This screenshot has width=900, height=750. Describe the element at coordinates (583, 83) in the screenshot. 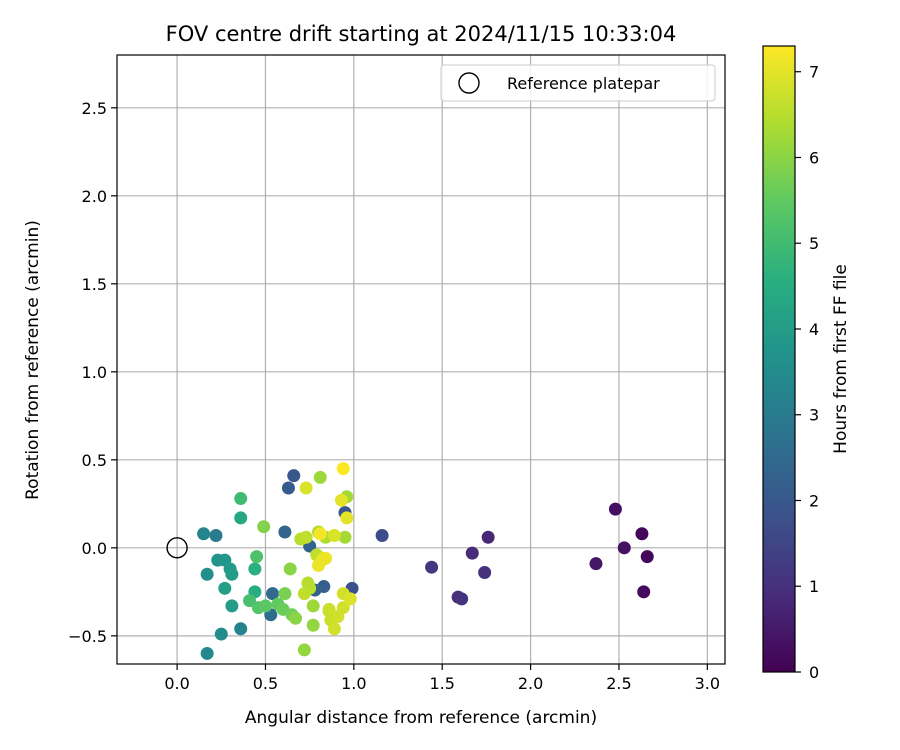

I see `legend-label-reference: Reference platepar` at that location.